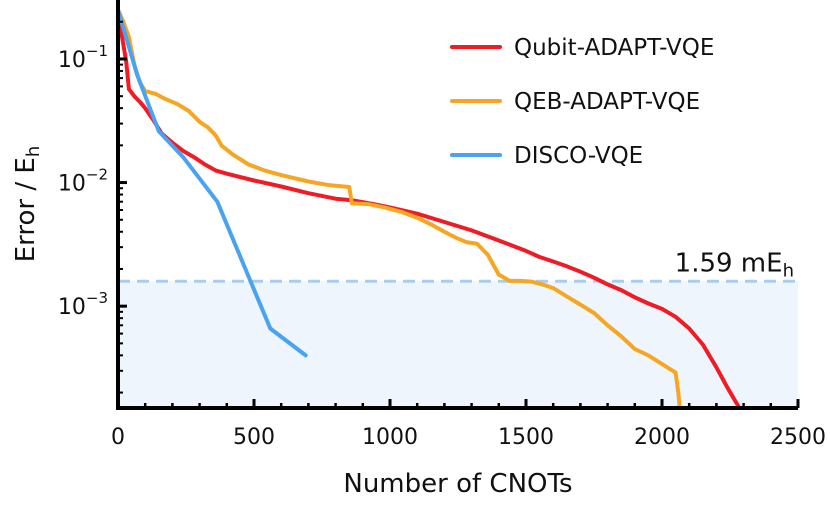 This screenshot has height=508, width=830. Describe the element at coordinates (457, 484) in the screenshot. I see `x-axis-label: Number of CNOTs` at that location.